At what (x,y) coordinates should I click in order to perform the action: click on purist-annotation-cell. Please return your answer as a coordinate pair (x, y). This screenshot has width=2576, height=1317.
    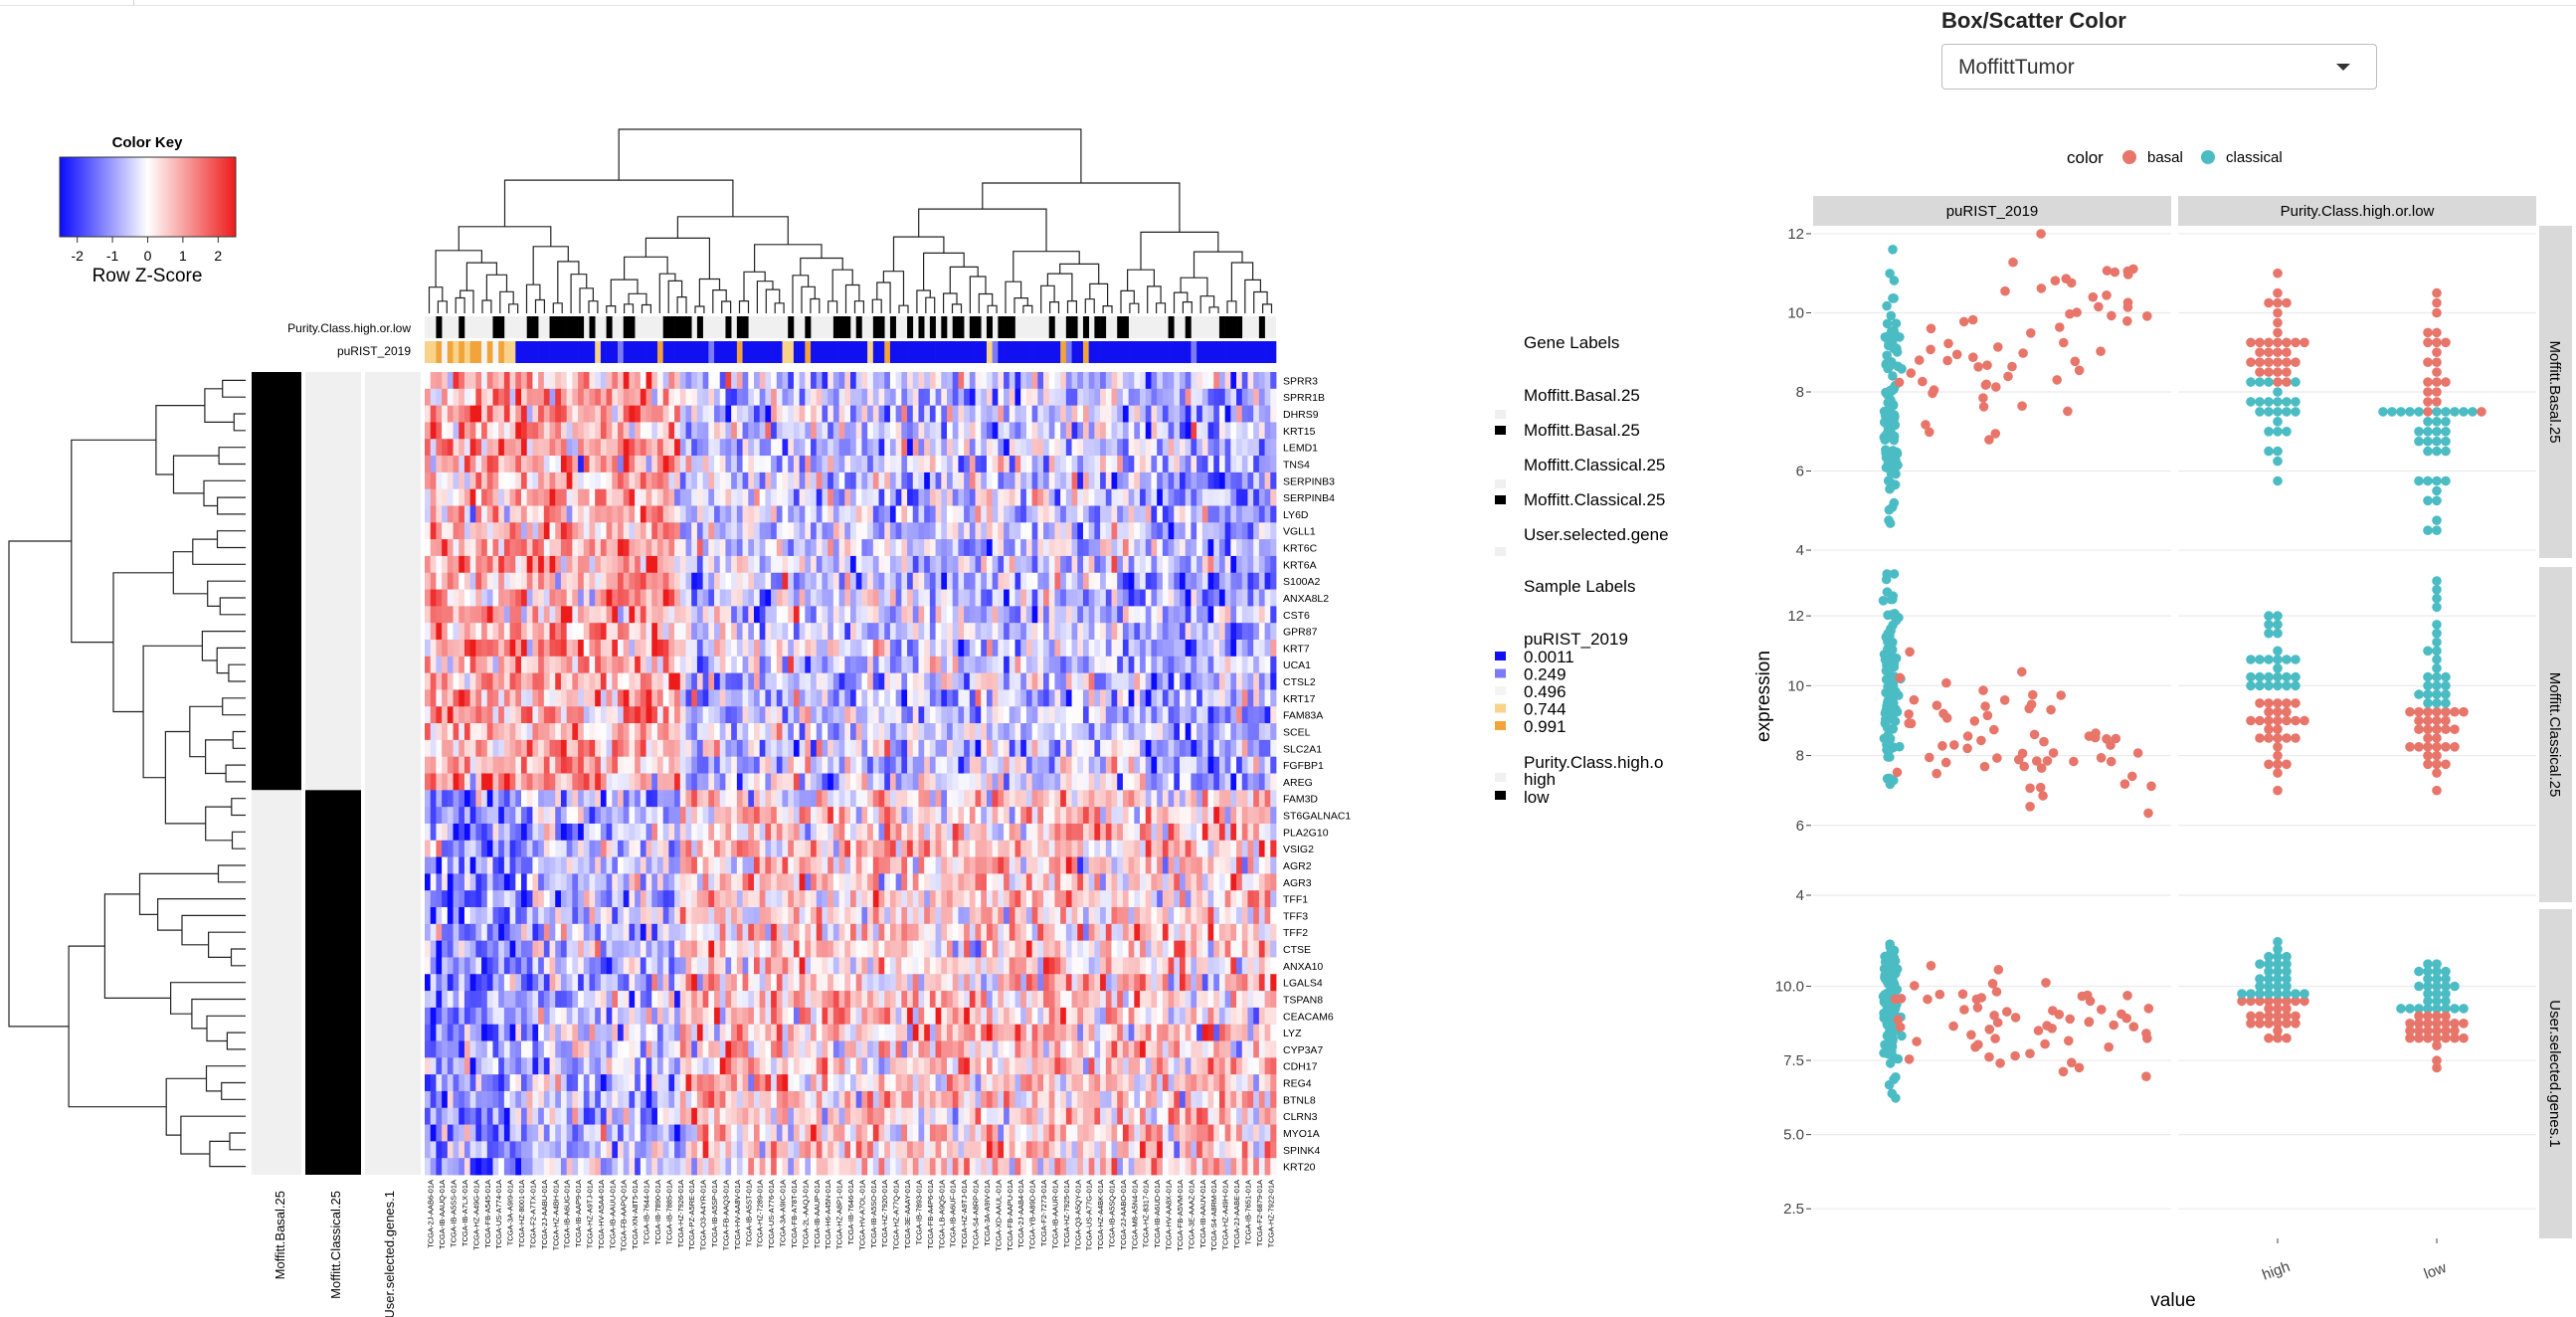
    Looking at the image, I should click on (904, 352).